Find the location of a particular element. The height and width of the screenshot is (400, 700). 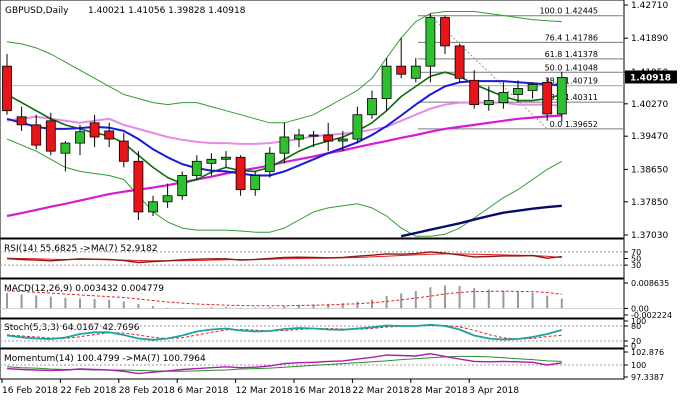

stoch-tick-label: 100 is located at coordinates (638, 321).